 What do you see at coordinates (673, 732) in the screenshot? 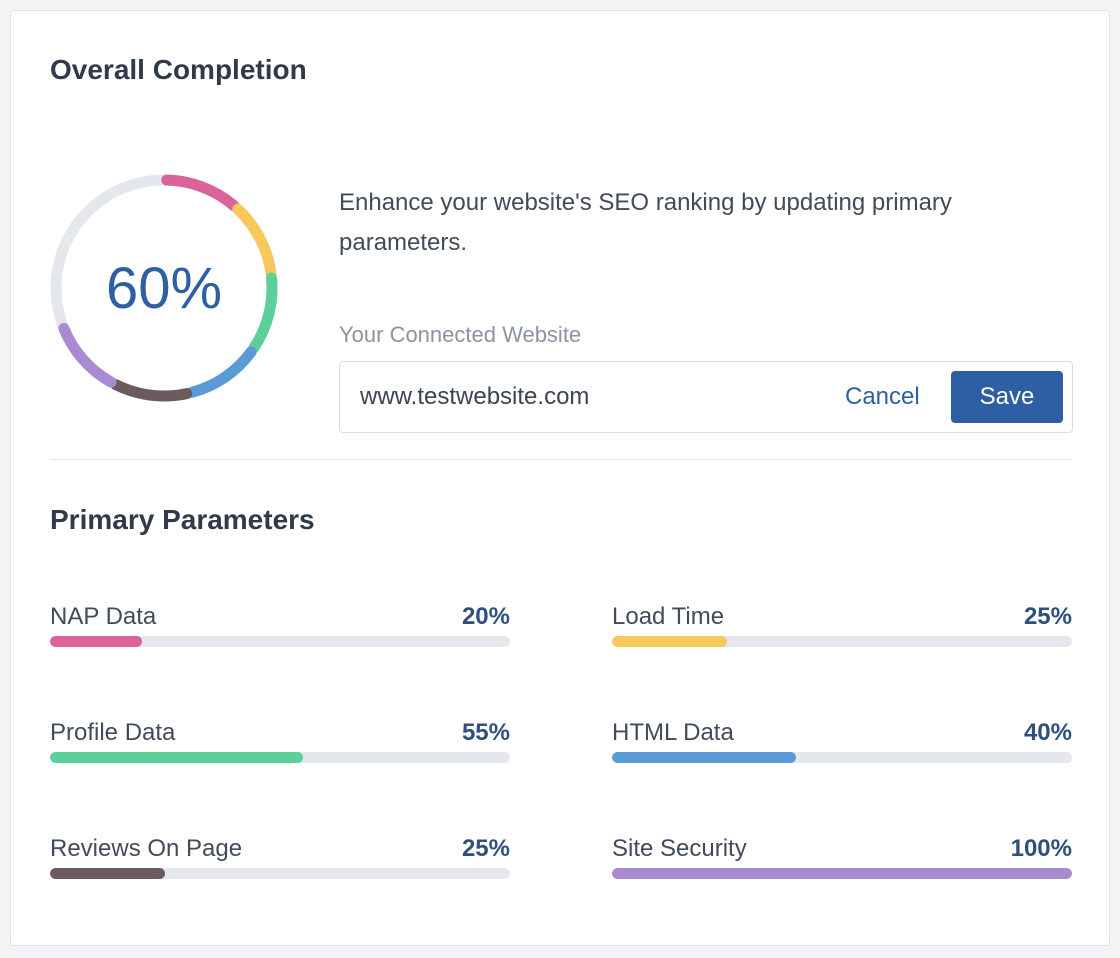
I see `param-name: HTML Data` at bounding box center [673, 732].